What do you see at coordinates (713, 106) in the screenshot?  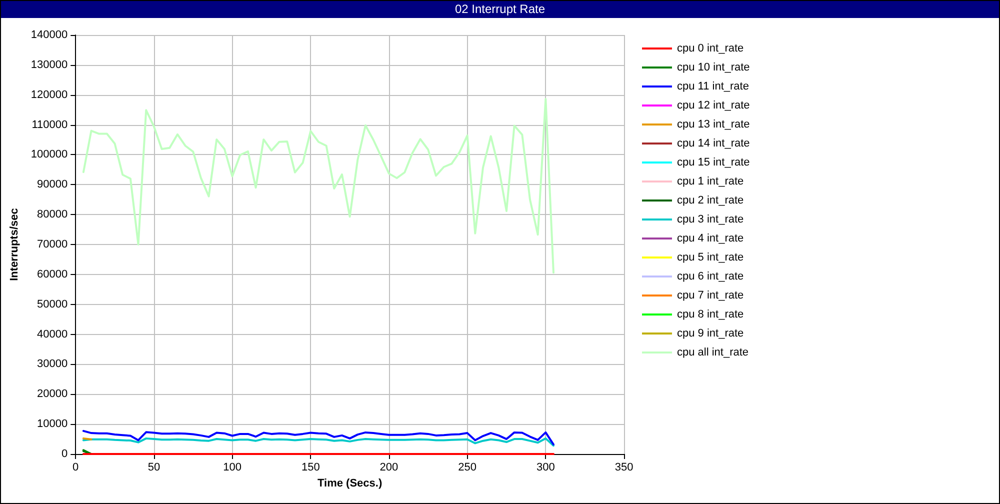 I see `legend-label: cpu 12 int_rate` at bounding box center [713, 106].